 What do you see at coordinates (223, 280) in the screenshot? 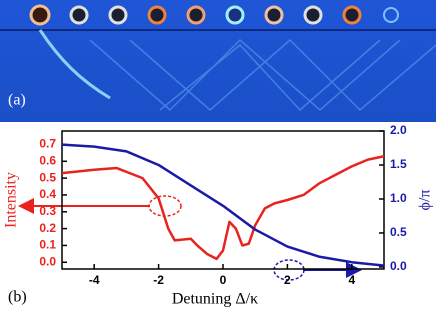
I see `x-tick-label: 0` at bounding box center [223, 280].